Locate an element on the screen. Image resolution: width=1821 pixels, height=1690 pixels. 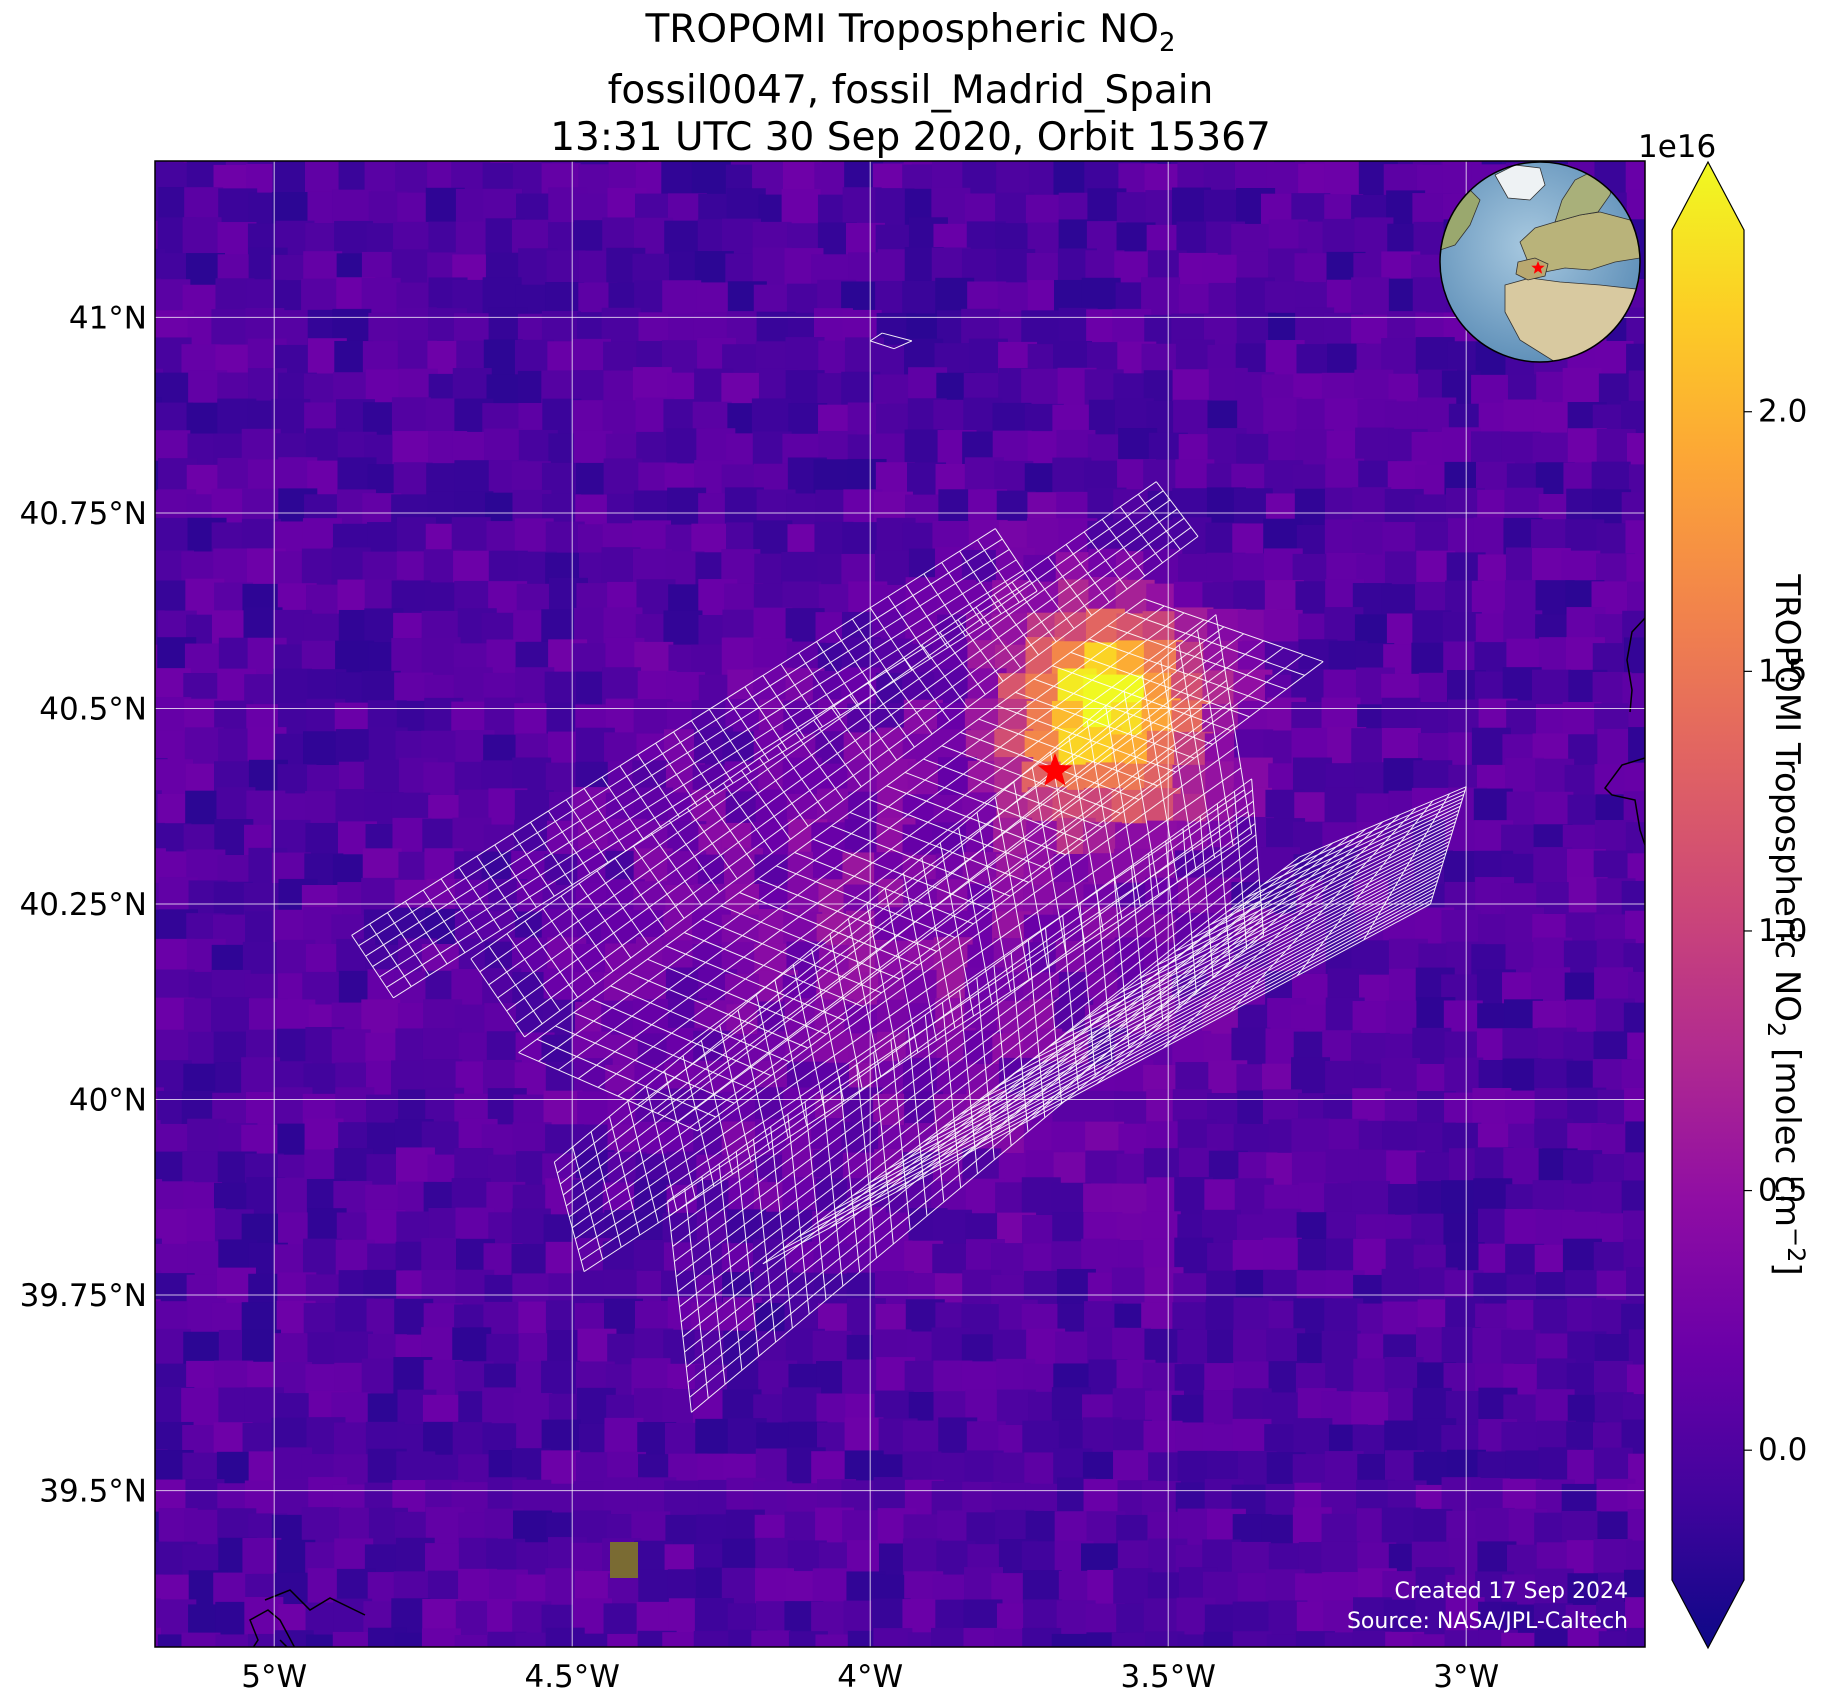
x-tick-label: 5°W is located at coordinates (274, 1674).